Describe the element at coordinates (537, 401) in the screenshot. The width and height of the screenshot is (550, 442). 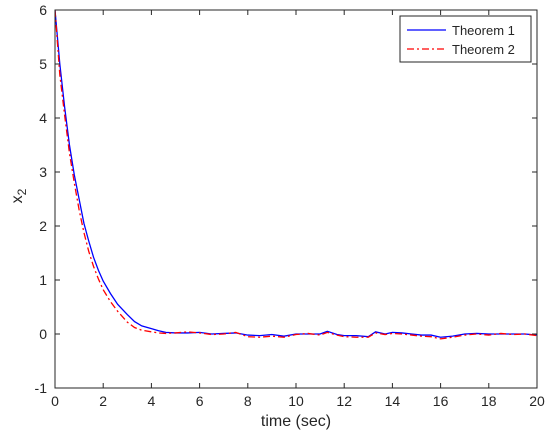
I see `x-tick-label: 20` at that location.